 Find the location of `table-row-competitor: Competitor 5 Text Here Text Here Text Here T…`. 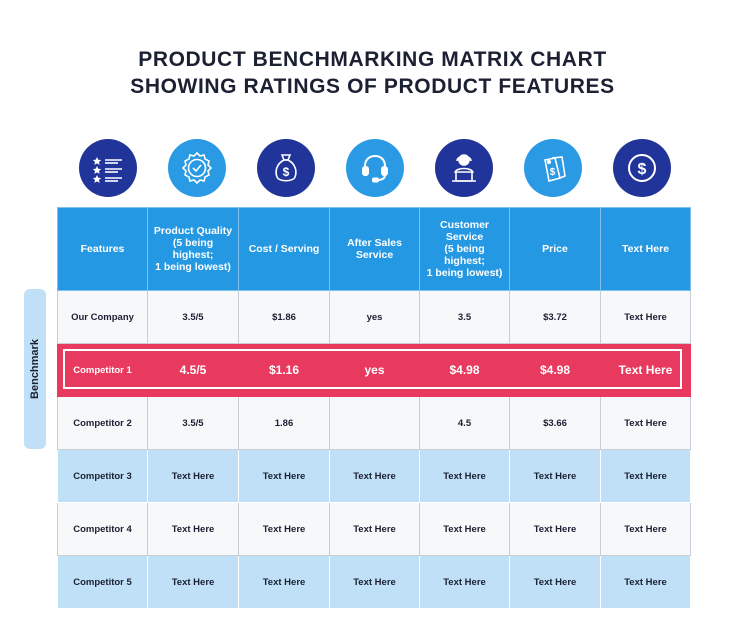

table-row-competitor: Competitor 5 Text Here Text Here Text Here T… is located at coordinates (374, 582).